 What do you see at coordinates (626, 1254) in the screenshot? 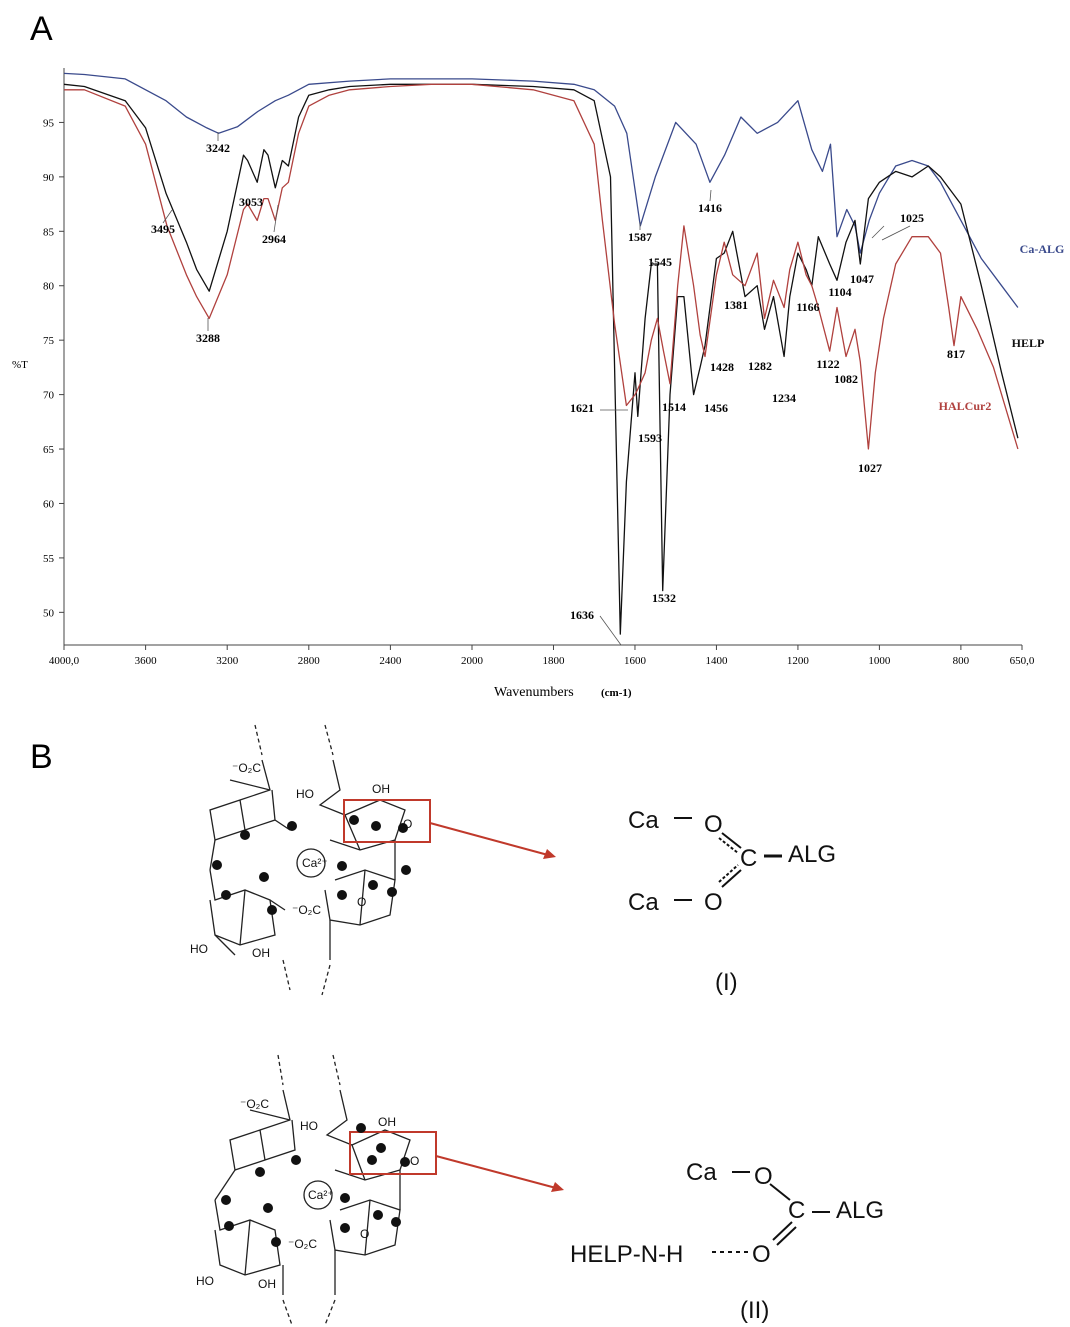
I see `svg-text: HELP-N-H` at bounding box center [626, 1254].